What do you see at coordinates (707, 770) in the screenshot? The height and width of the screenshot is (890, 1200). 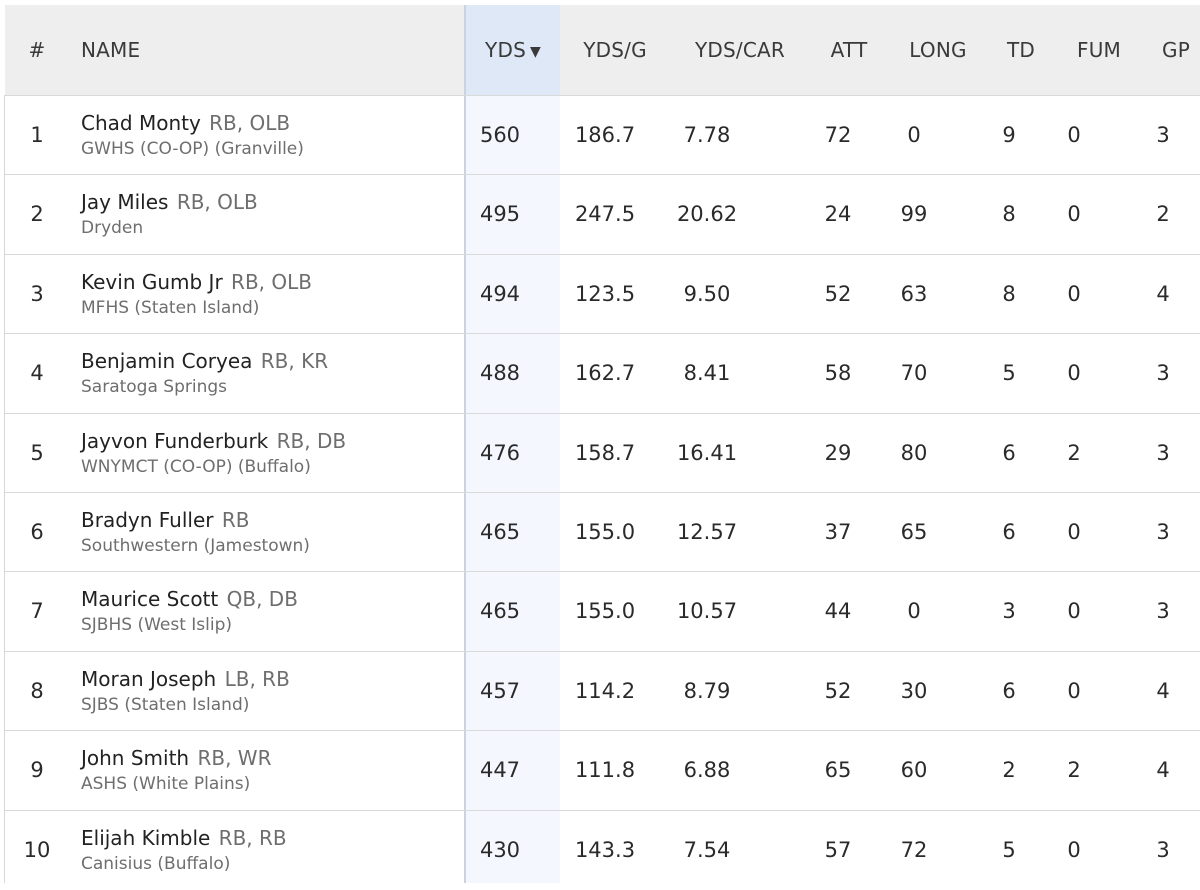 I see `cell-yds-per-carry: 6.88` at bounding box center [707, 770].